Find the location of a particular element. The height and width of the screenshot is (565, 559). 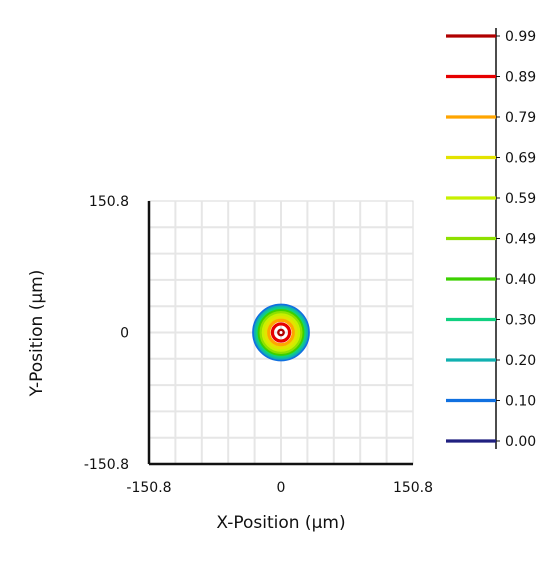

contour-ring is located at coordinates (281, 332).